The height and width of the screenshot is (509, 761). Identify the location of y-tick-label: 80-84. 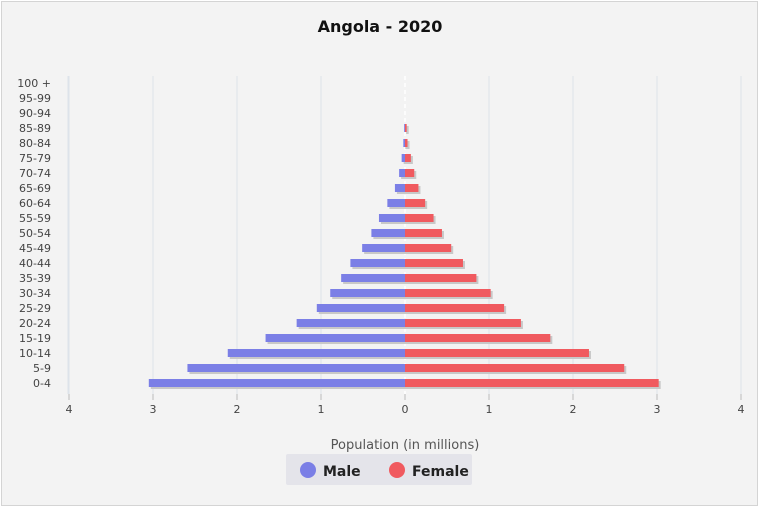
(35, 143).